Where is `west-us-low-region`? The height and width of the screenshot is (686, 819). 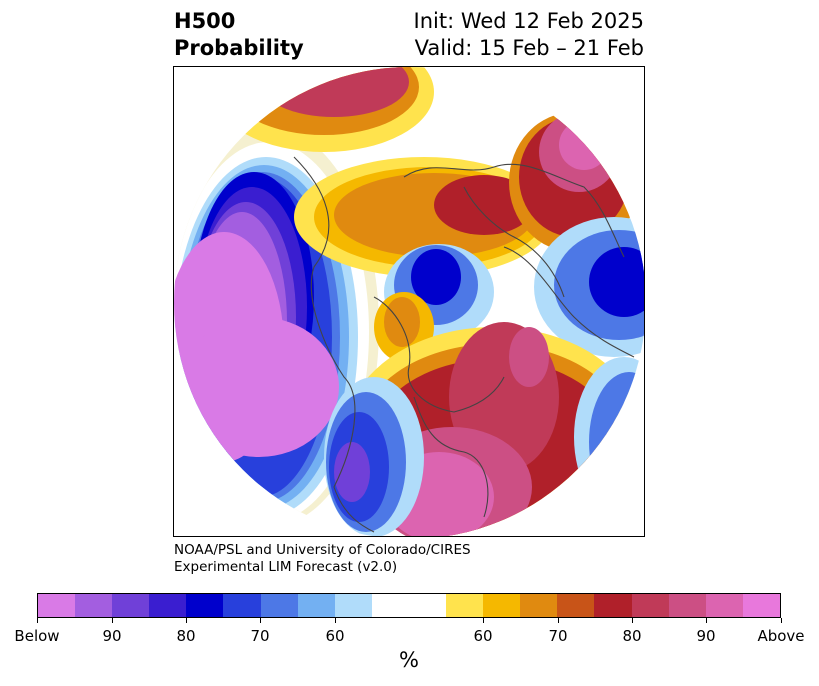 west-us-low-region is located at coordinates (374, 456).